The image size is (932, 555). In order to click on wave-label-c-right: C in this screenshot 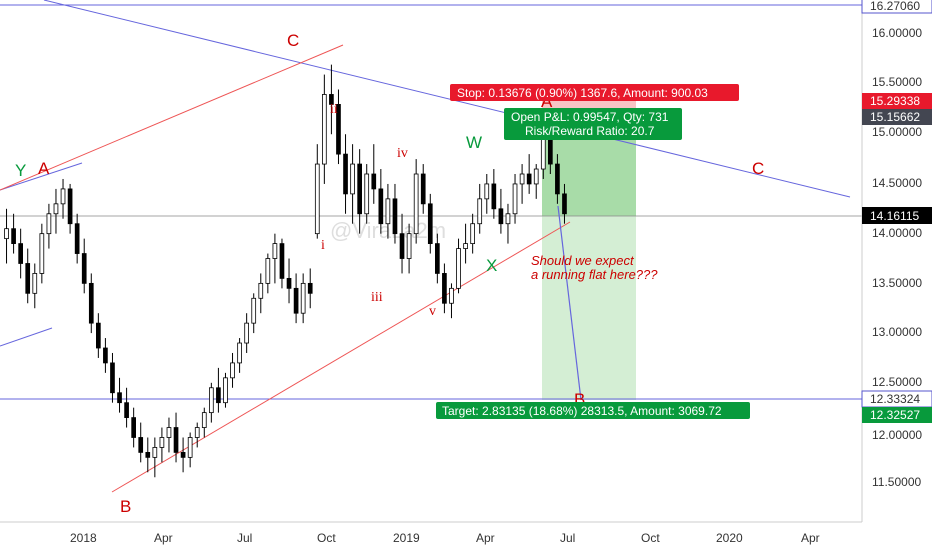, I will do `click(758, 168)`.